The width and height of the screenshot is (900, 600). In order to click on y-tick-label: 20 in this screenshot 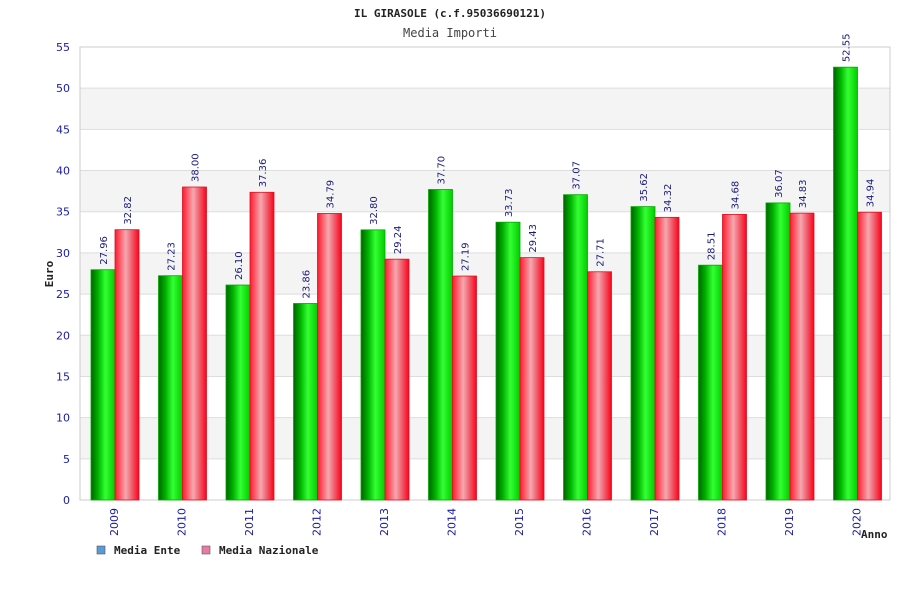, I will do `click(63, 335)`.